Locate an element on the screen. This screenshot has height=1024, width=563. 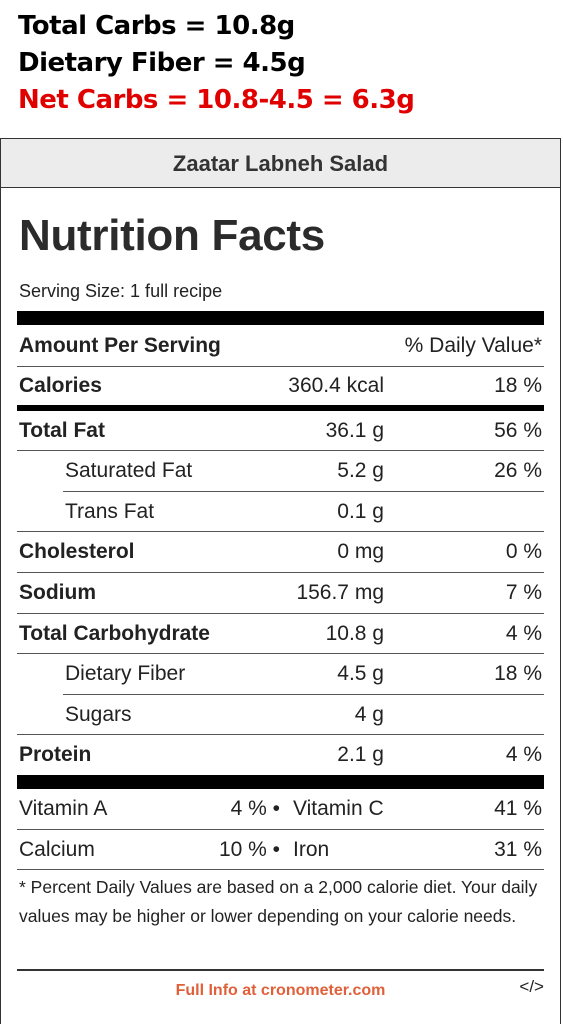
nutrient-name: Protein is located at coordinates (55, 754).